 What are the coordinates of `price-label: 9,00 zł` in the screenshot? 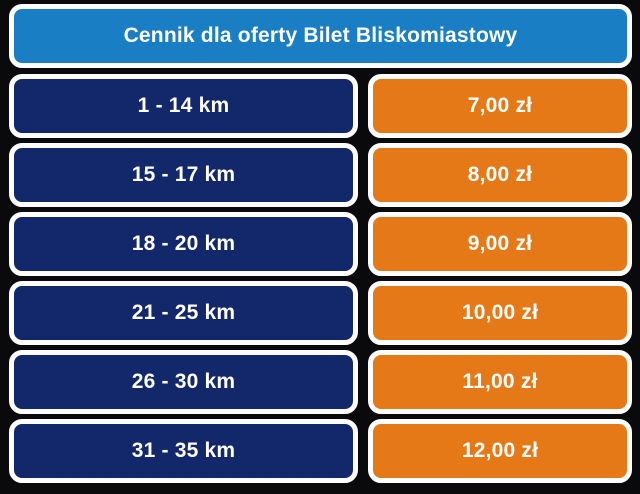 It's located at (500, 243).